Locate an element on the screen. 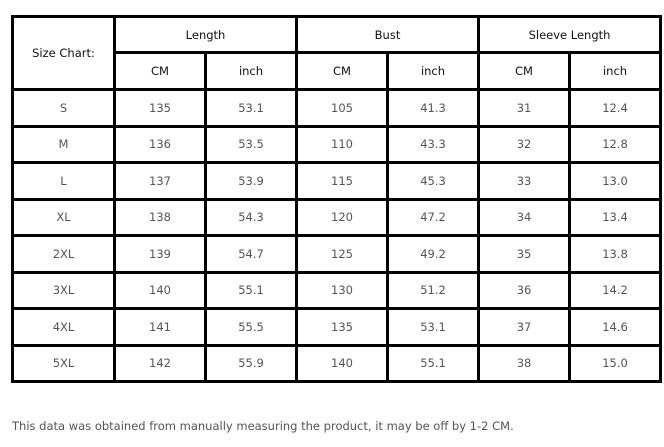 The height and width of the screenshot is (447, 664). value-cell: 37 is located at coordinates (524, 327).